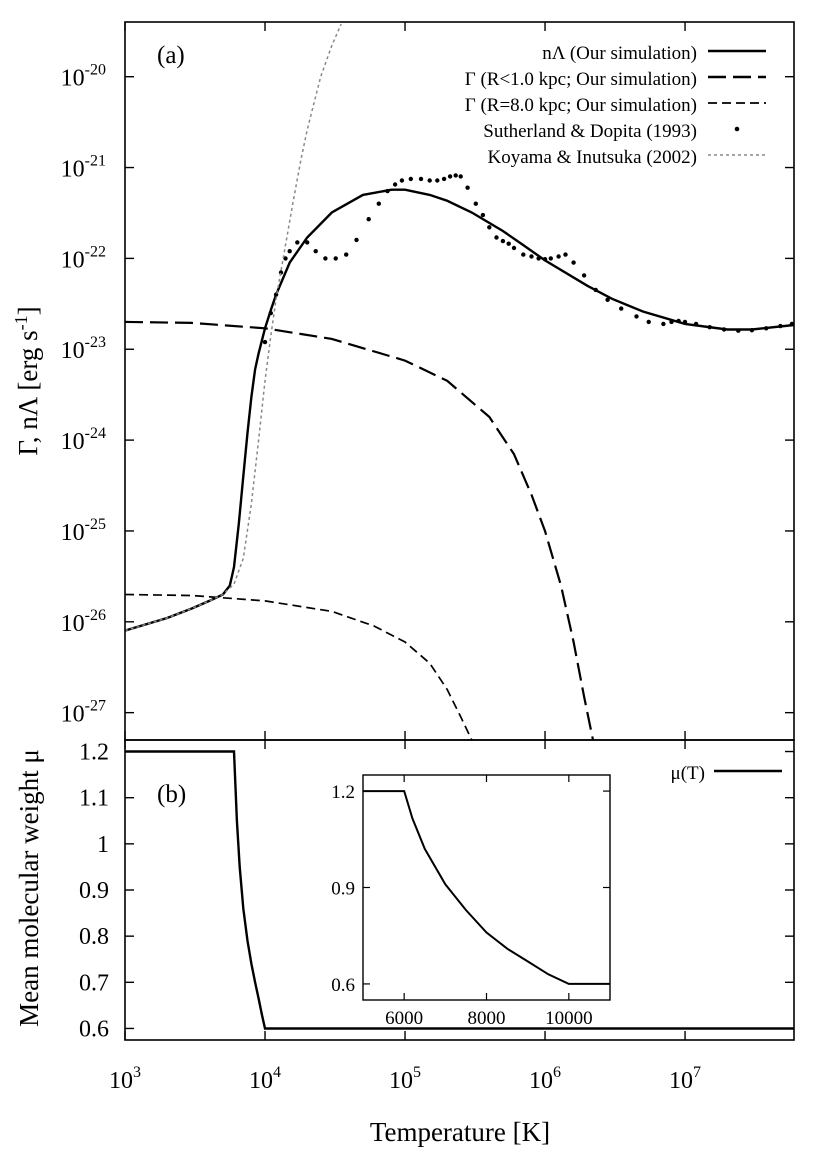 This screenshot has height=1159, width=828. Describe the element at coordinates (94, 891) in the screenshot. I see `y-tick-label: 0.9` at that location.